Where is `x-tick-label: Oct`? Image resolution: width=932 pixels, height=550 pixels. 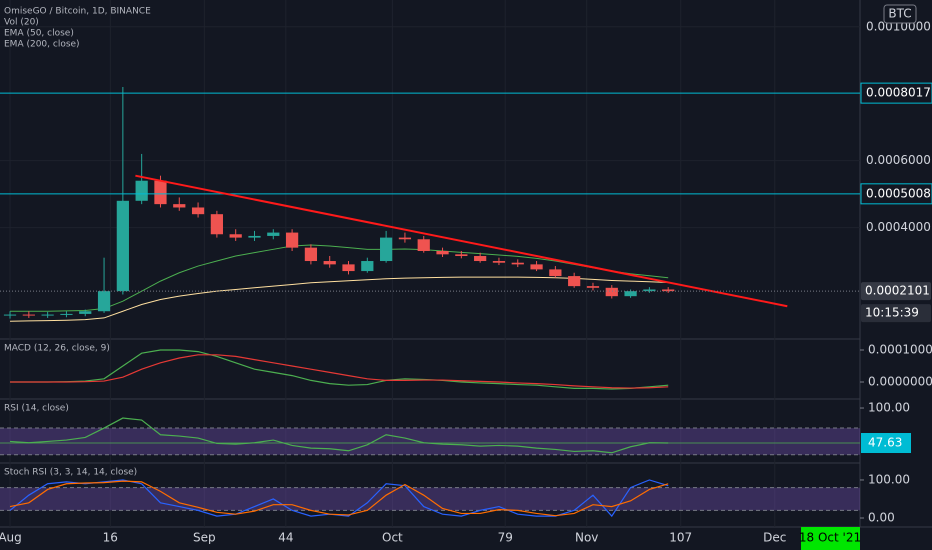 x-tick-label: Oct is located at coordinates (392, 538).